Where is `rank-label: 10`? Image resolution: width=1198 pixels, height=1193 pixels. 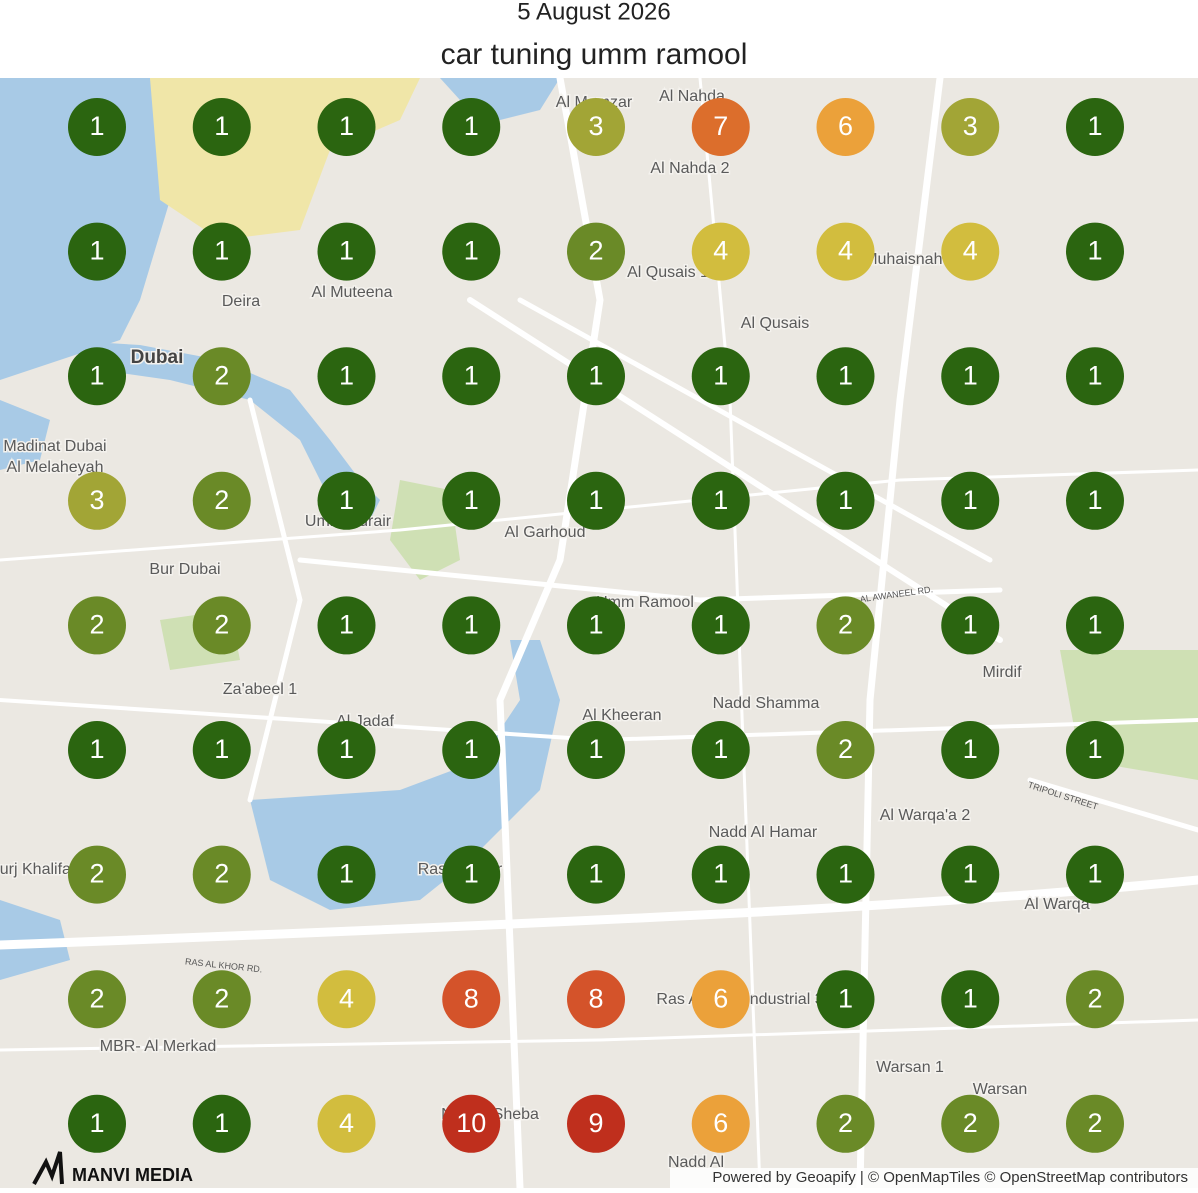 rank-label: 10 is located at coordinates (471, 1123).